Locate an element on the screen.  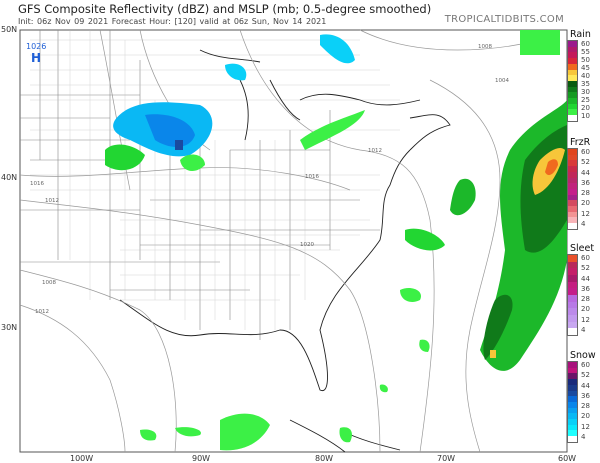
legend-label: 55 is located at coordinates (585, 52).